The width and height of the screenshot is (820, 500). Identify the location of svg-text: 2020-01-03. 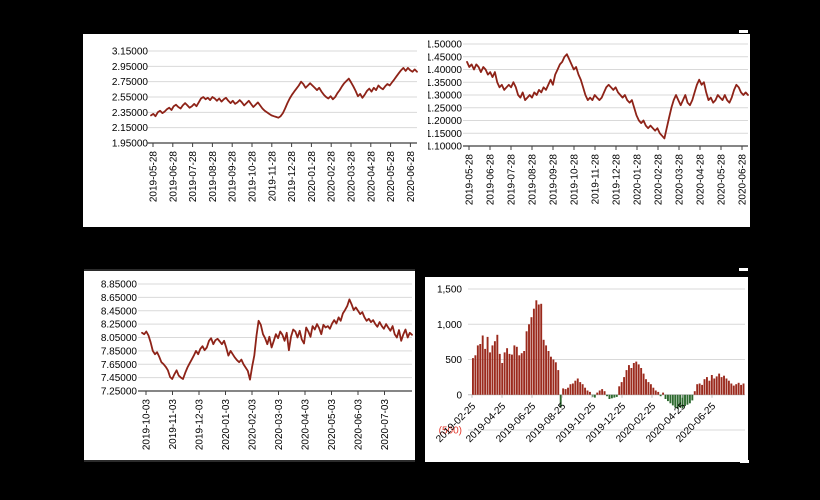
(226, 425).